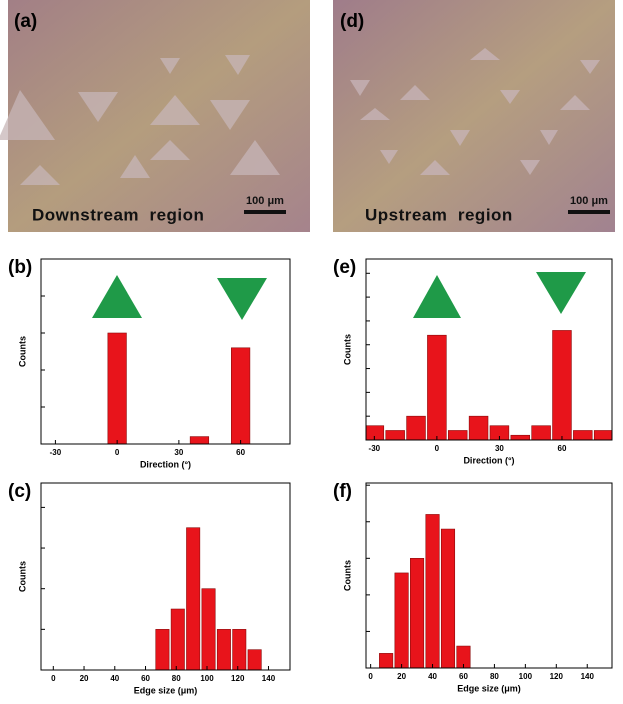 This screenshot has height=704, width=623. What do you see at coordinates (25, 21) in the screenshot?
I see `panel-label: (a)` at bounding box center [25, 21].